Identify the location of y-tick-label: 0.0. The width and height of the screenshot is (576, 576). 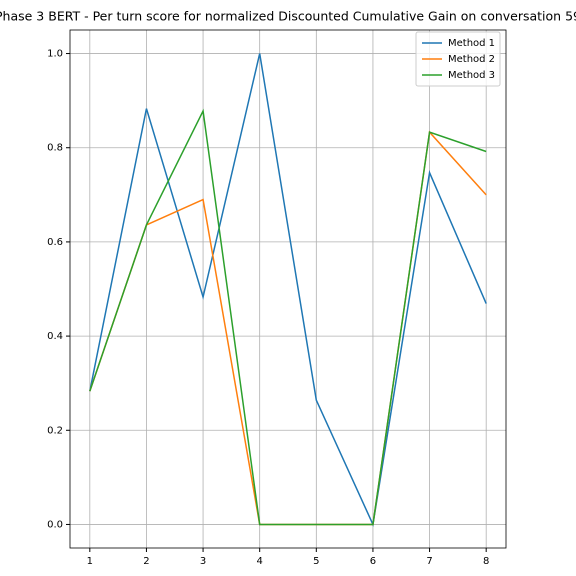
(55, 524).